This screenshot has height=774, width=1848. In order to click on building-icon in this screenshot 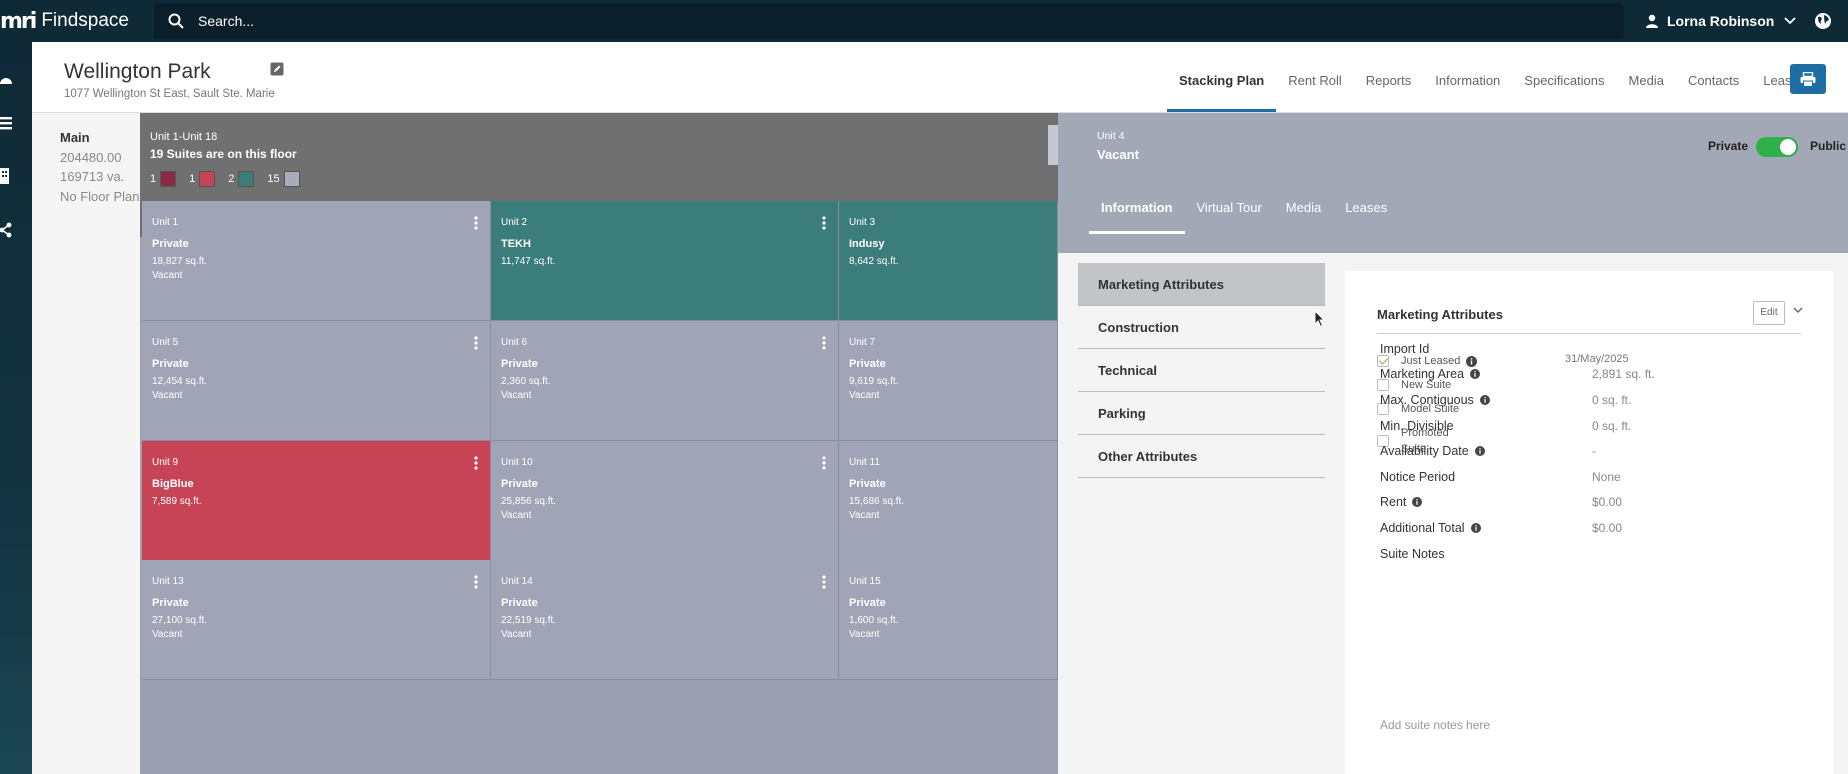, I will do `click(5, 176)`.